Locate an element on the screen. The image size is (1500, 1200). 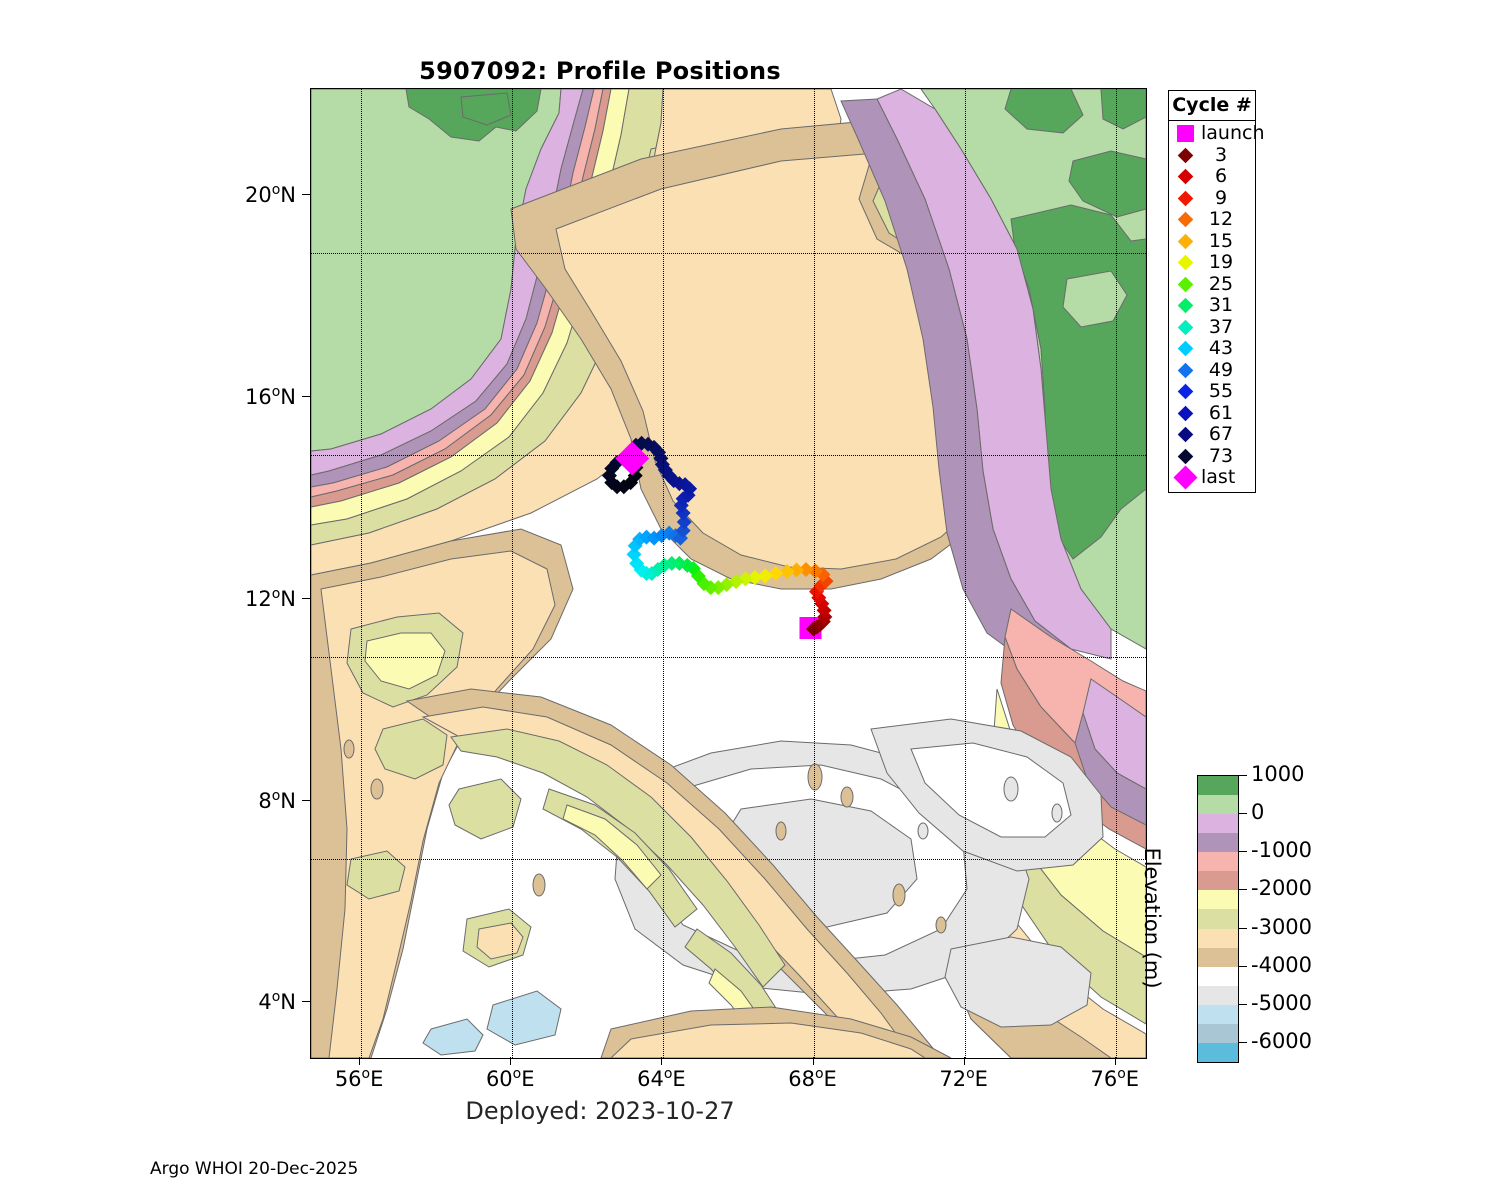
legend-item-12: 12 is located at coordinates (1212, 220).